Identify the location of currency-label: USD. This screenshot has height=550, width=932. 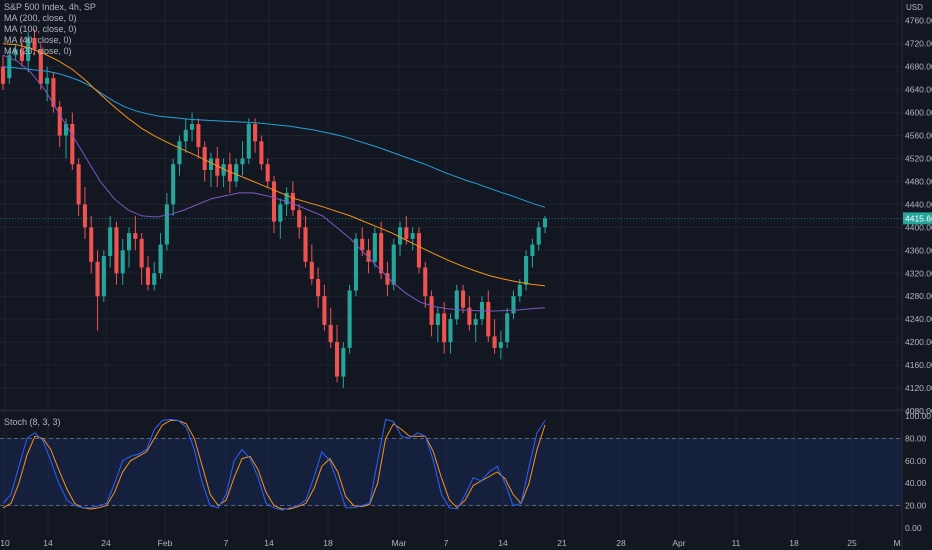
(914, 7).